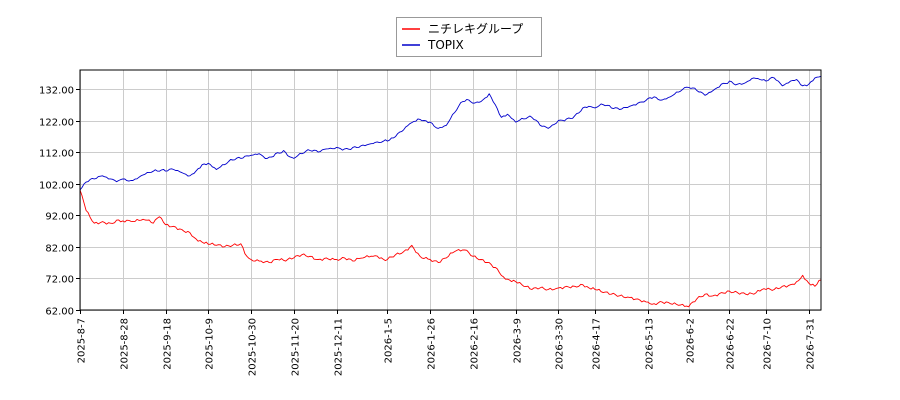  What do you see at coordinates (339, 347) in the screenshot?
I see `x-tick-label: 2025-12-11` at bounding box center [339, 347].